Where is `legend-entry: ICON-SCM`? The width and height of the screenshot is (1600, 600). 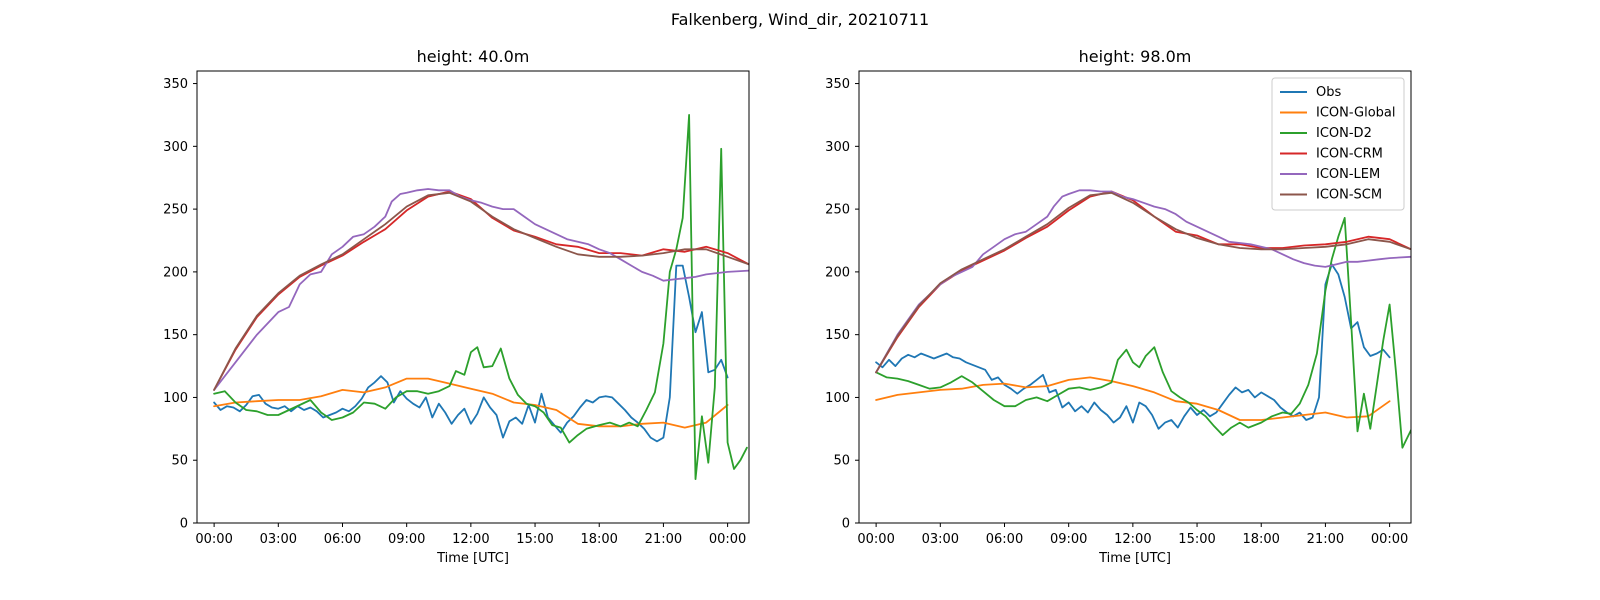
legend-entry: ICON-SCM is located at coordinates (1349, 195).